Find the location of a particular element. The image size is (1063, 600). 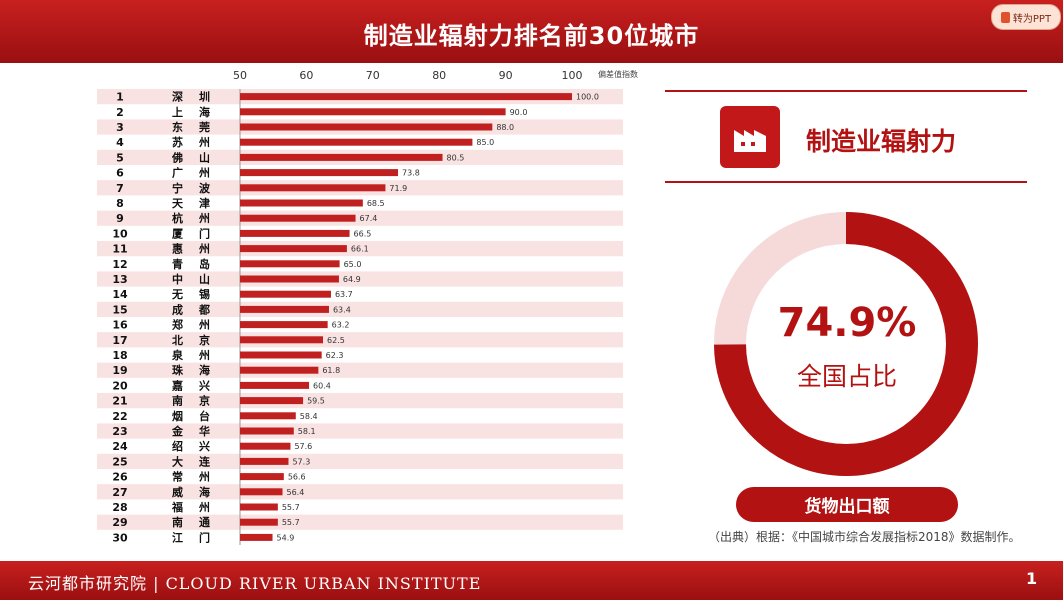

x-tick-label: 70 is located at coordinates (373, 75).